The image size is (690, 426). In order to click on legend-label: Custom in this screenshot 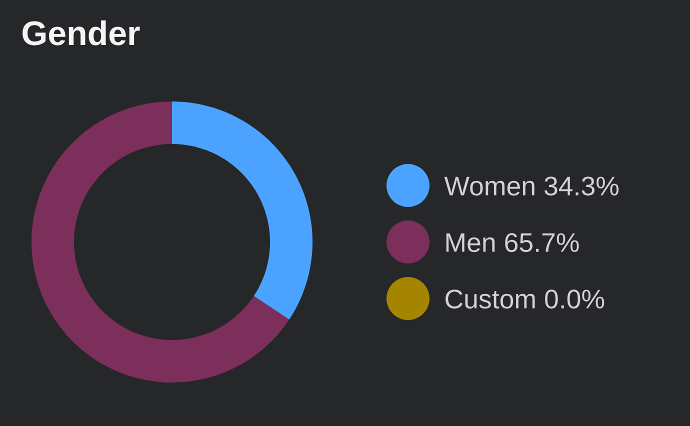, I will do `click(490, 299)`.